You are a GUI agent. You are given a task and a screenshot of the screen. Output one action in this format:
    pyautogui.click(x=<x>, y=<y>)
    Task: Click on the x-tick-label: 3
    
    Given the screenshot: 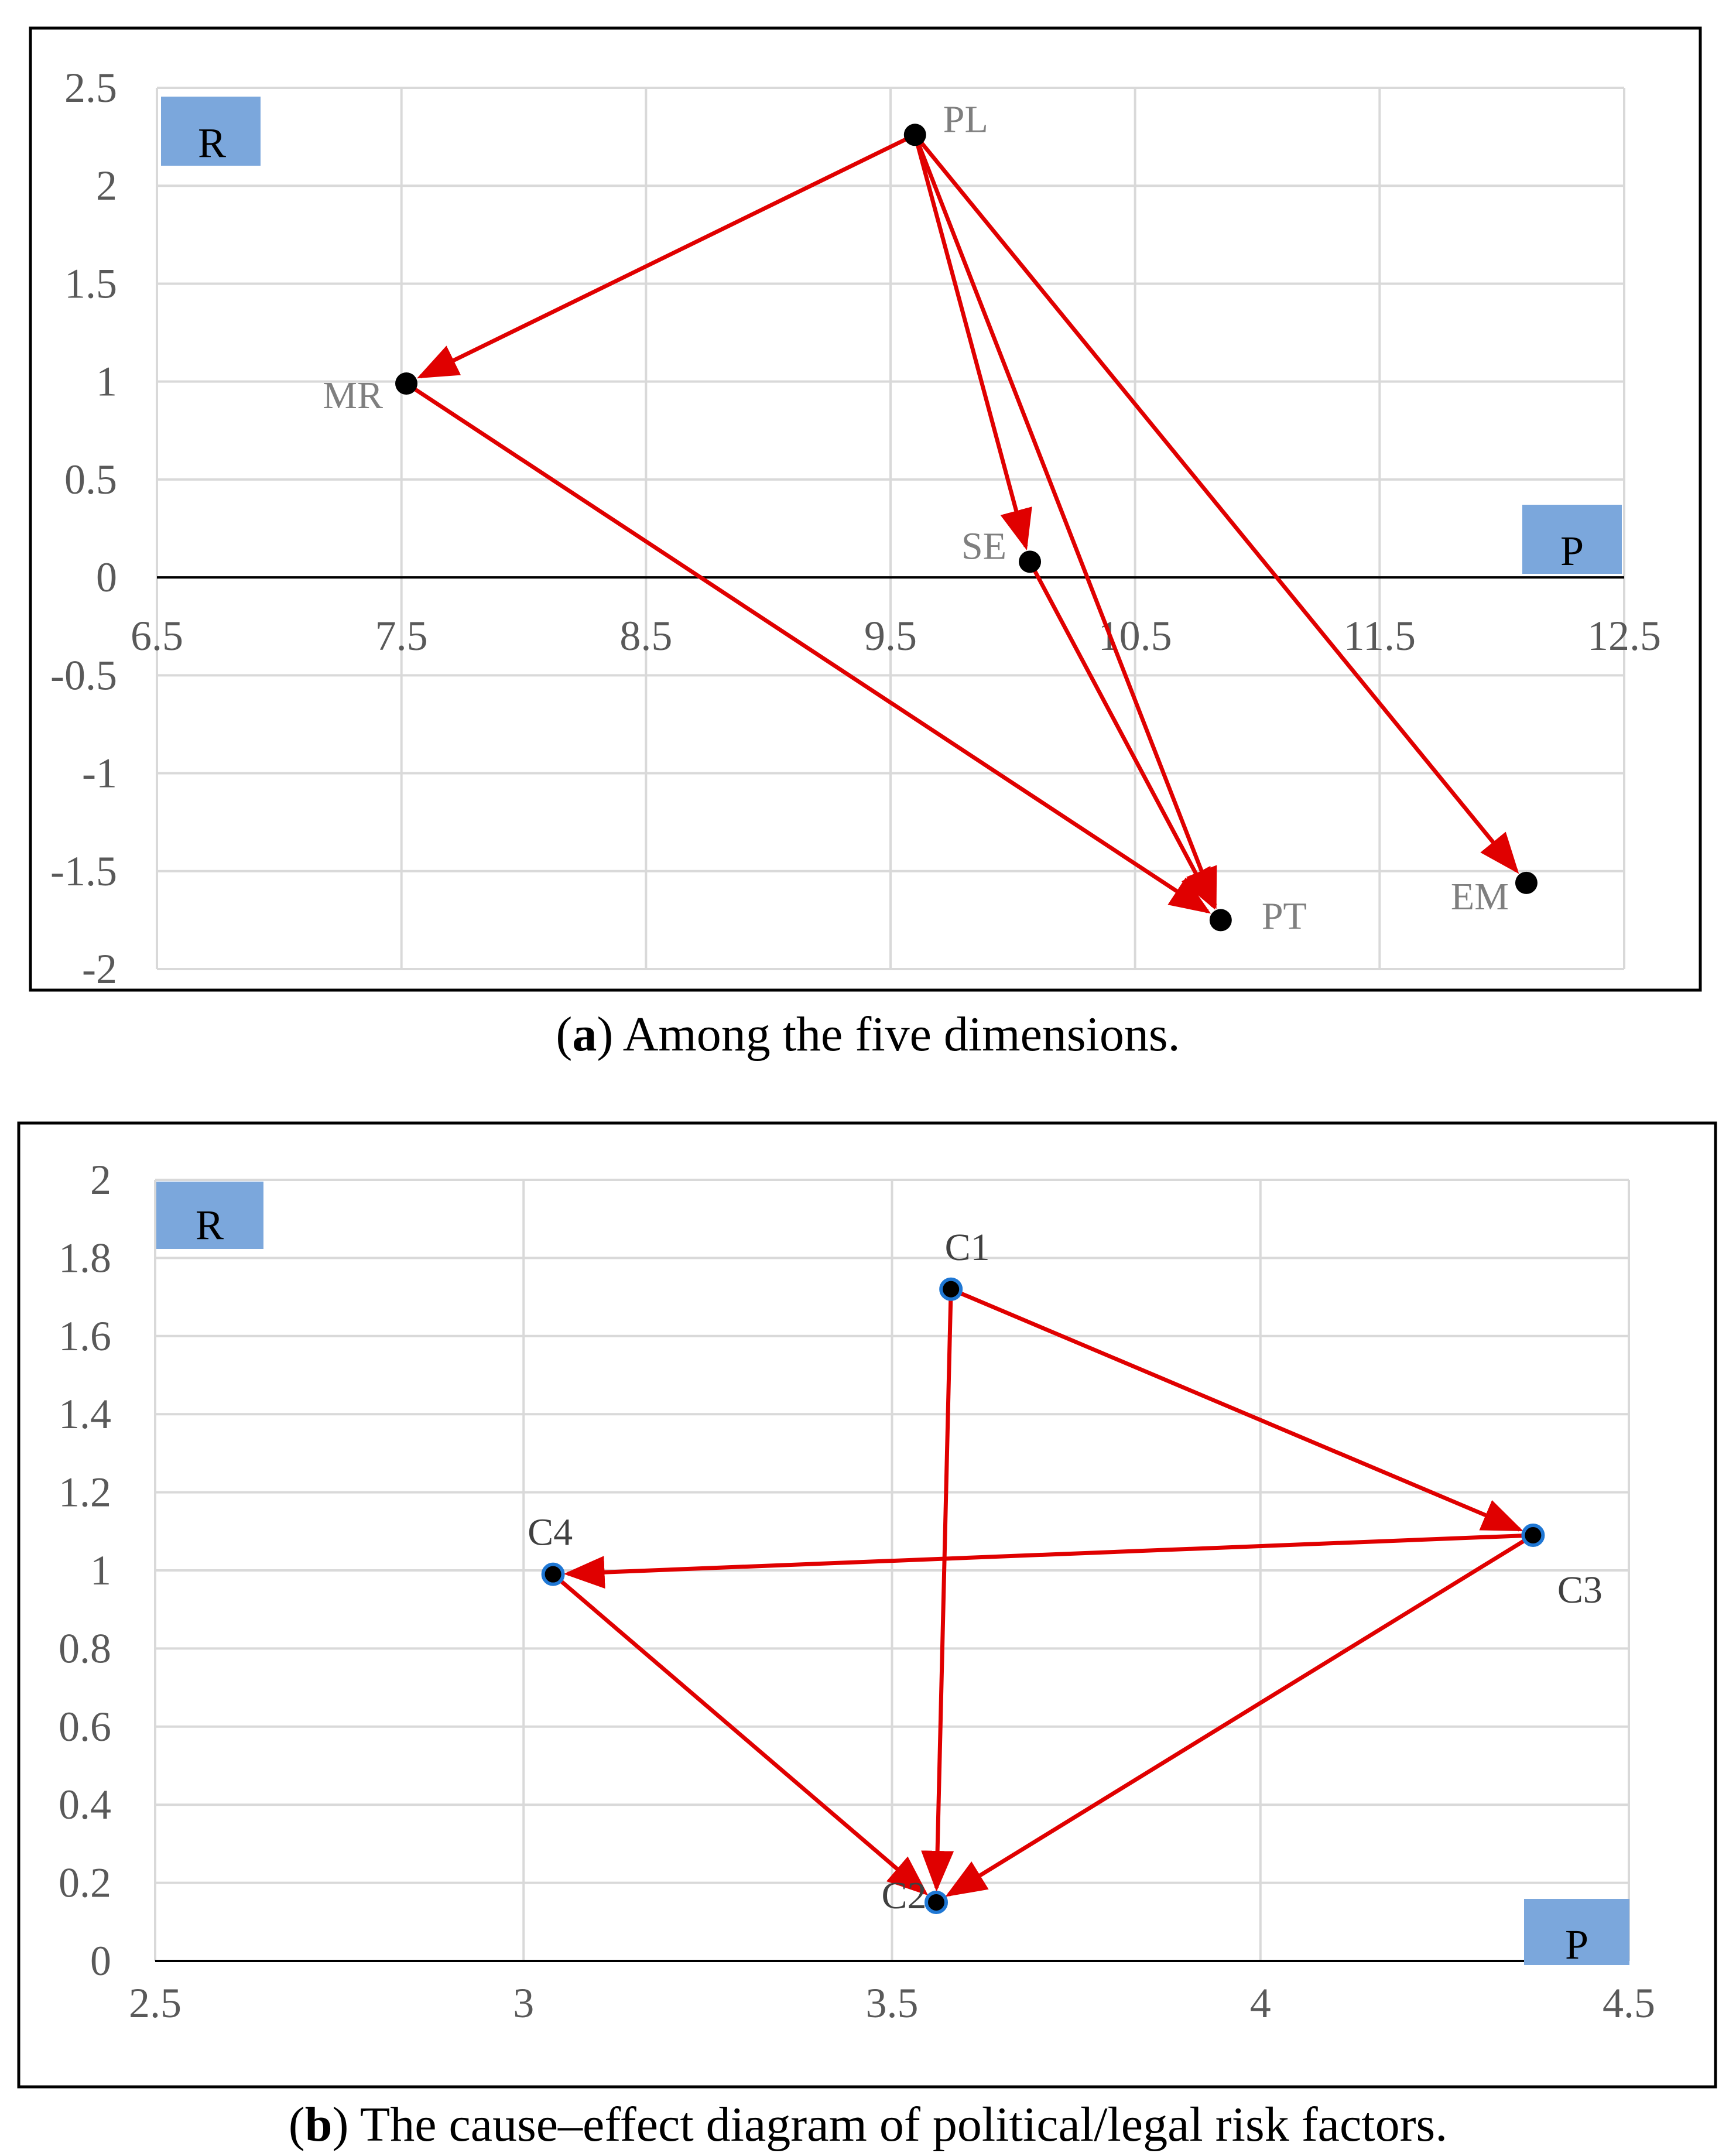 What is the action you would take?
    pyautogui.click(x=523, y=2004)
    